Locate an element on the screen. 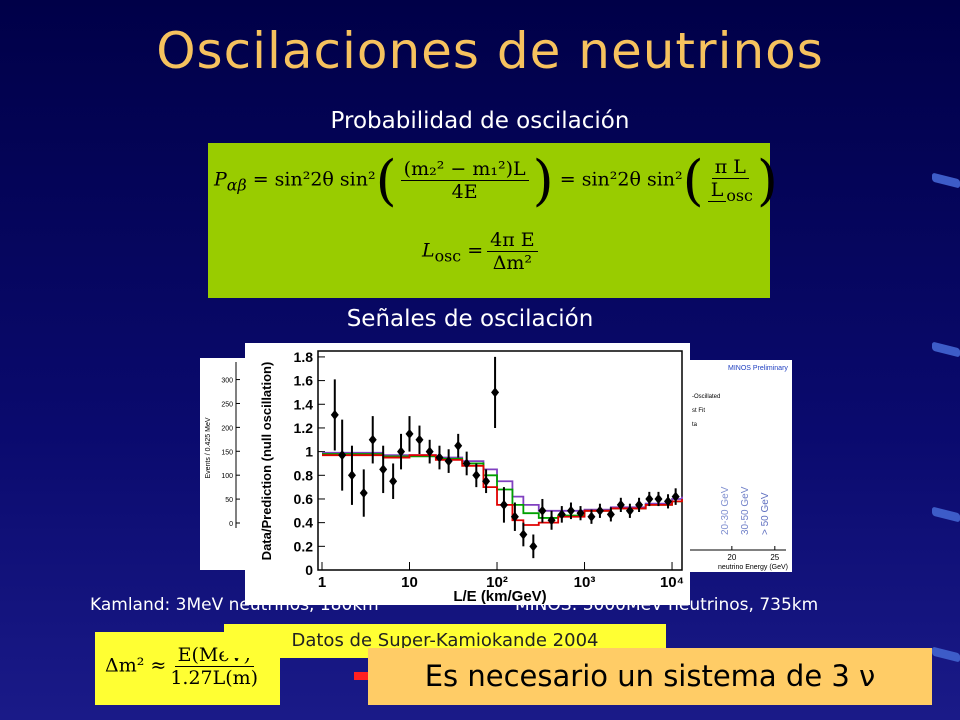 Image resolution: width=960 pixels, height=720 pixels. y-tick-label: 250 is located at coordinates (227, 404).